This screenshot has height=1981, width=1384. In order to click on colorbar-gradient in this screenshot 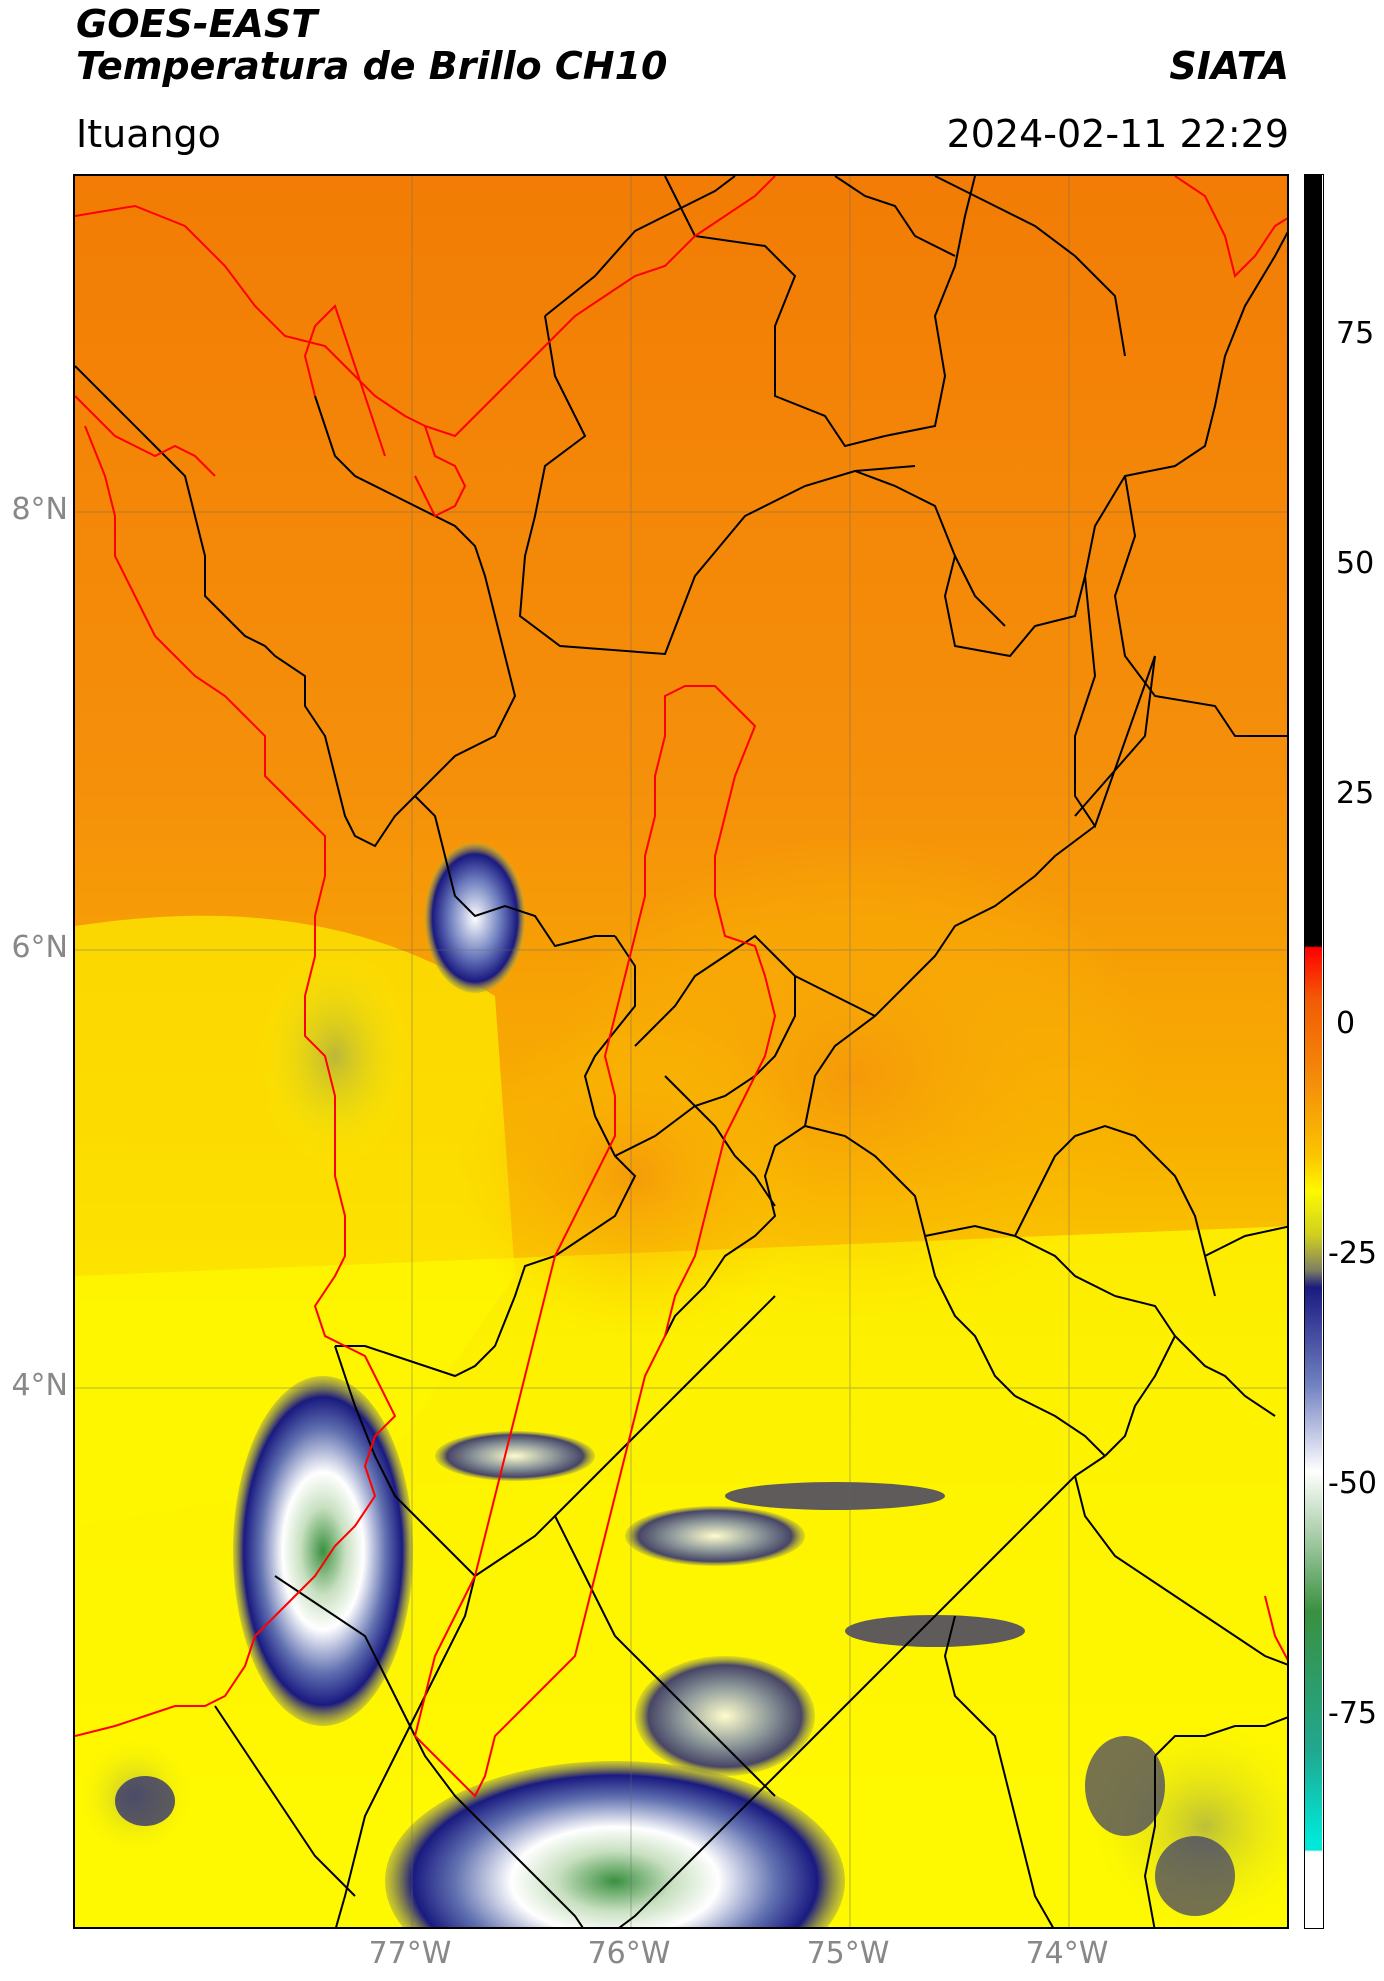, I will do `click(1313, 1051)`.